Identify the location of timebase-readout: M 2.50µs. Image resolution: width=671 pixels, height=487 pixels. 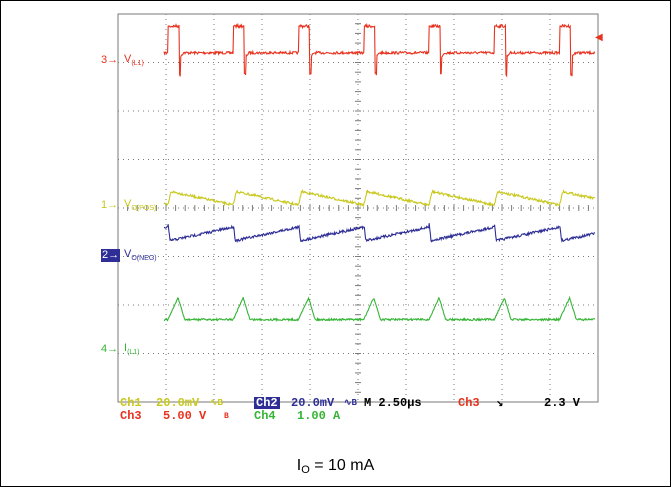
(393, 403).